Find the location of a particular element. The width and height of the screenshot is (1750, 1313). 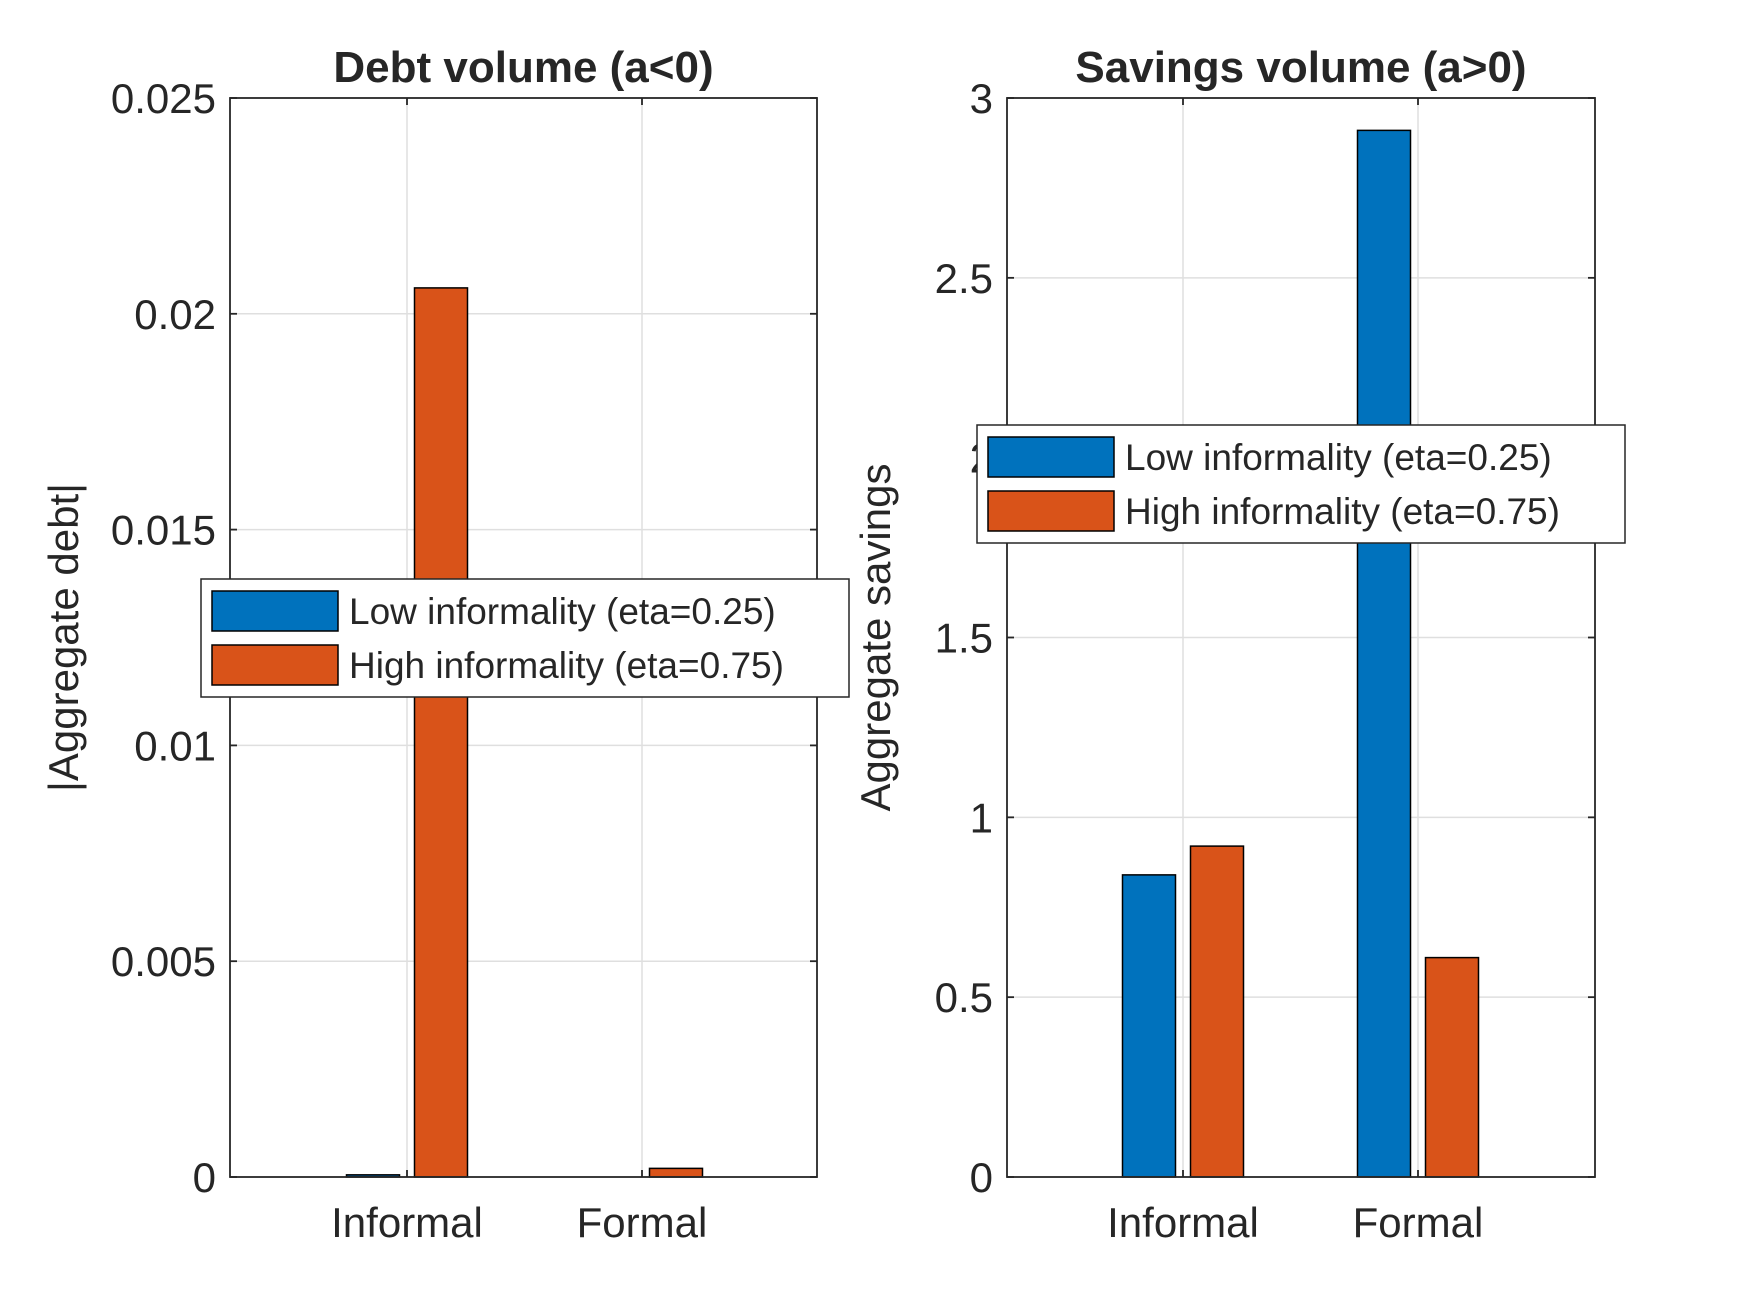

debt-legend-label-low: Low informality (eta=0.25) is located at coordinates (562, 611).